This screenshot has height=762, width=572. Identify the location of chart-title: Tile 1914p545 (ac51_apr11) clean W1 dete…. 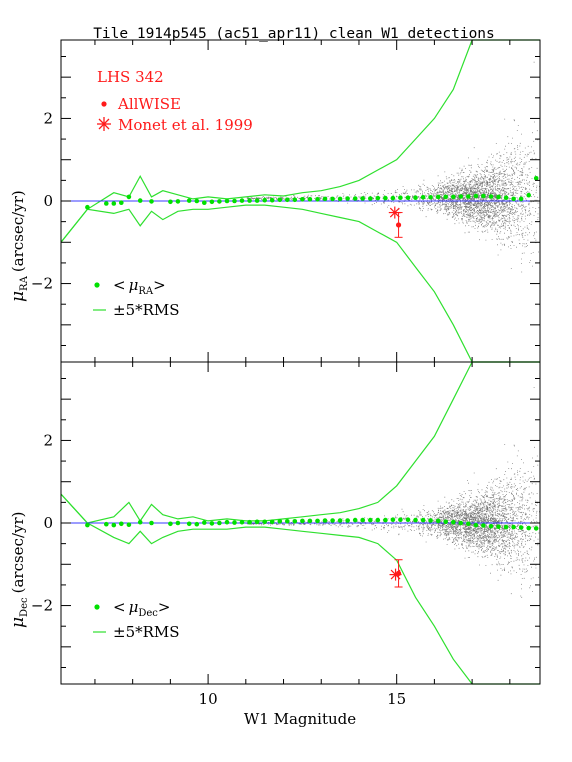
(294, 34).